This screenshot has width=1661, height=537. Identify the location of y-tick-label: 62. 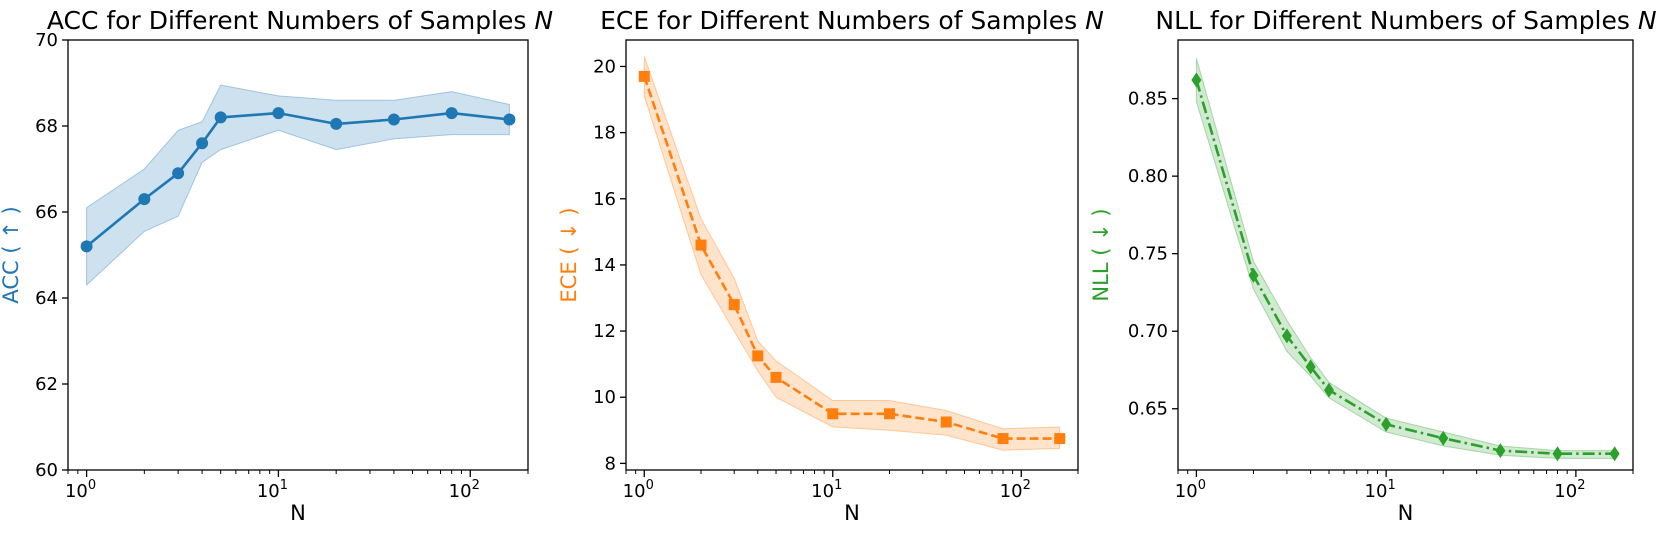
(46, 384).